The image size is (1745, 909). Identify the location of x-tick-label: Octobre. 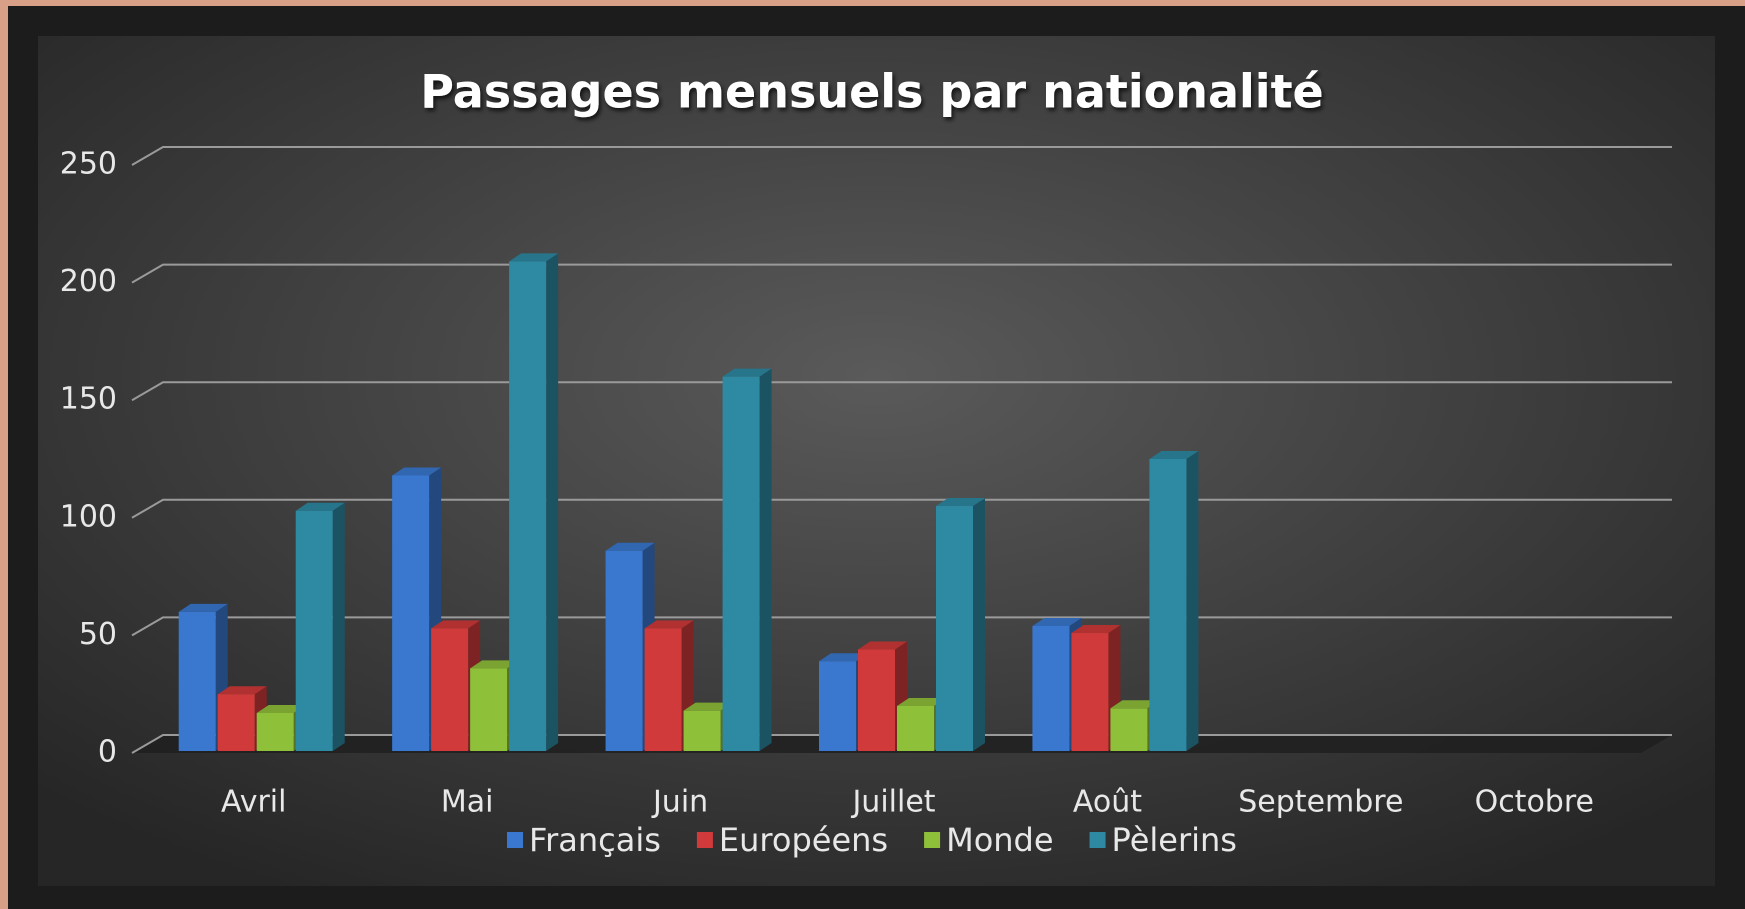
(1534, 802).